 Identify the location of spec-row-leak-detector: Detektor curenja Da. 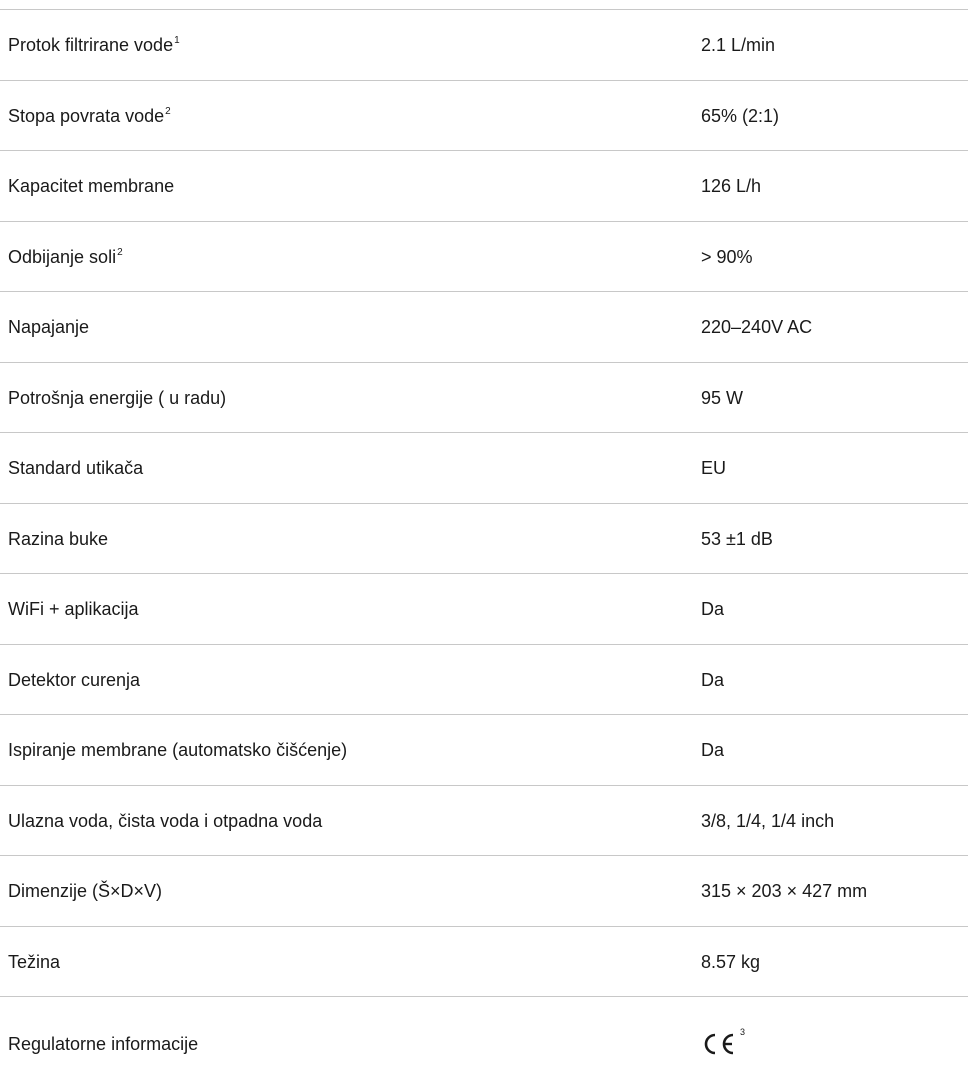
(484, 680).